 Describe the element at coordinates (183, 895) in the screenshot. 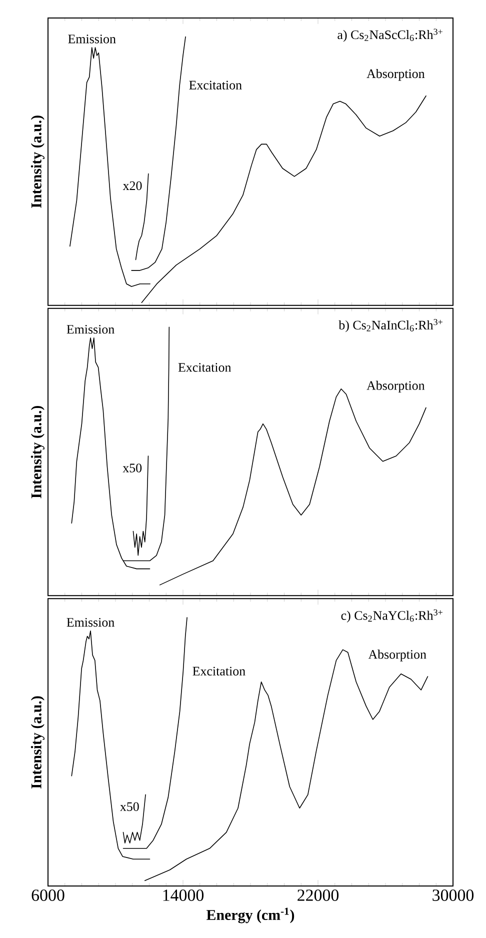

I see `x-tick-label: 14000` at that location.